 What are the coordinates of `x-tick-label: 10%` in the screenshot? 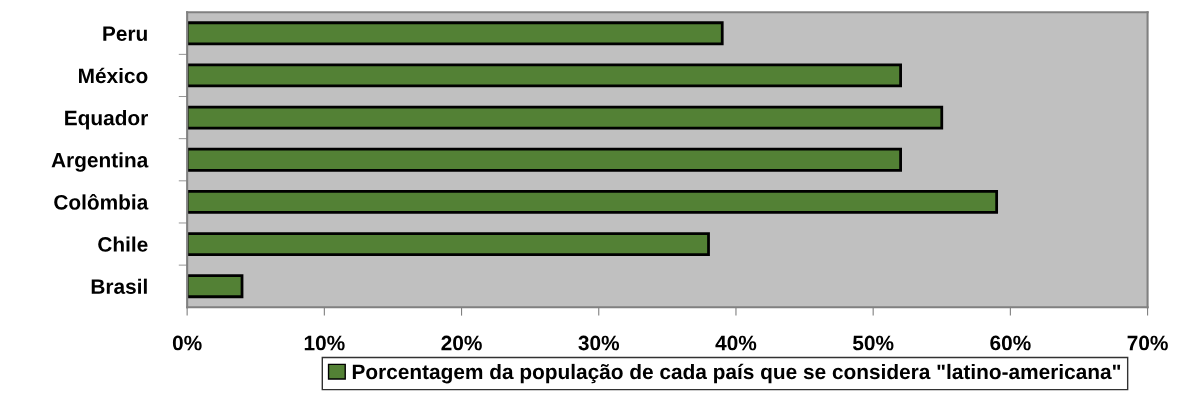 It's located at (324, 343).